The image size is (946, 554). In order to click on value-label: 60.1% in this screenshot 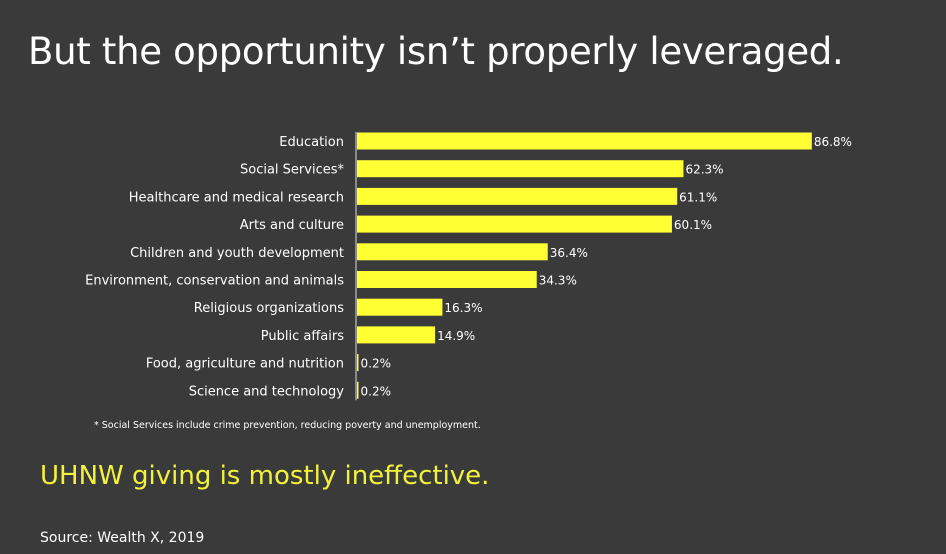, I will do `click(693, 225)`.